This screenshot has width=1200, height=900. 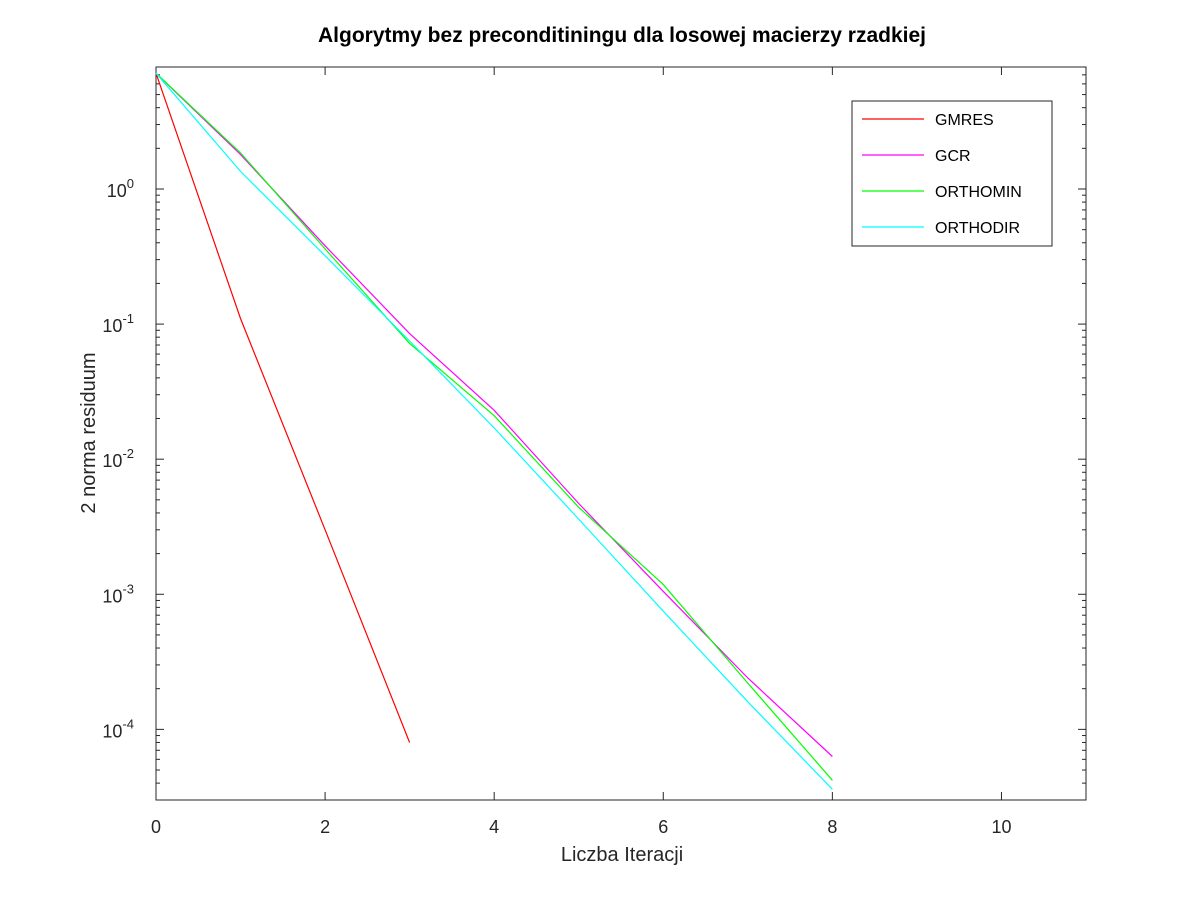 What do you see at coordinates (494, 827) in the screenshot?
I see `x-tick-label: 4` at bounding box center [494, 827].